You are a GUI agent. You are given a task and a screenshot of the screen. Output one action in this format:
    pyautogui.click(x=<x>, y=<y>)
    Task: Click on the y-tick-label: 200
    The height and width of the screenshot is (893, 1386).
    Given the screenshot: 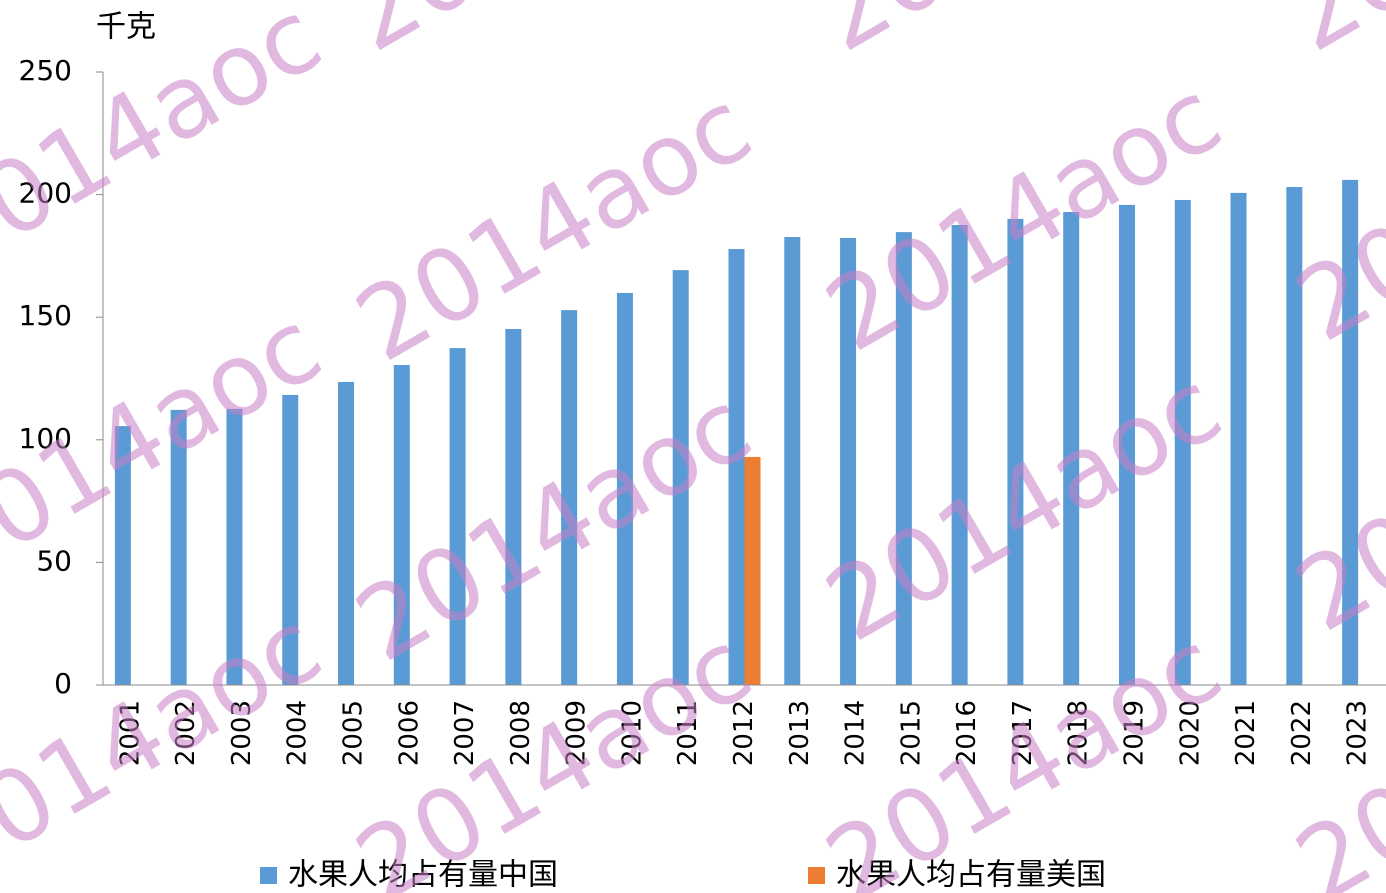 What is the action you would take?
    pyautogui.click(x=45, y=193)
    